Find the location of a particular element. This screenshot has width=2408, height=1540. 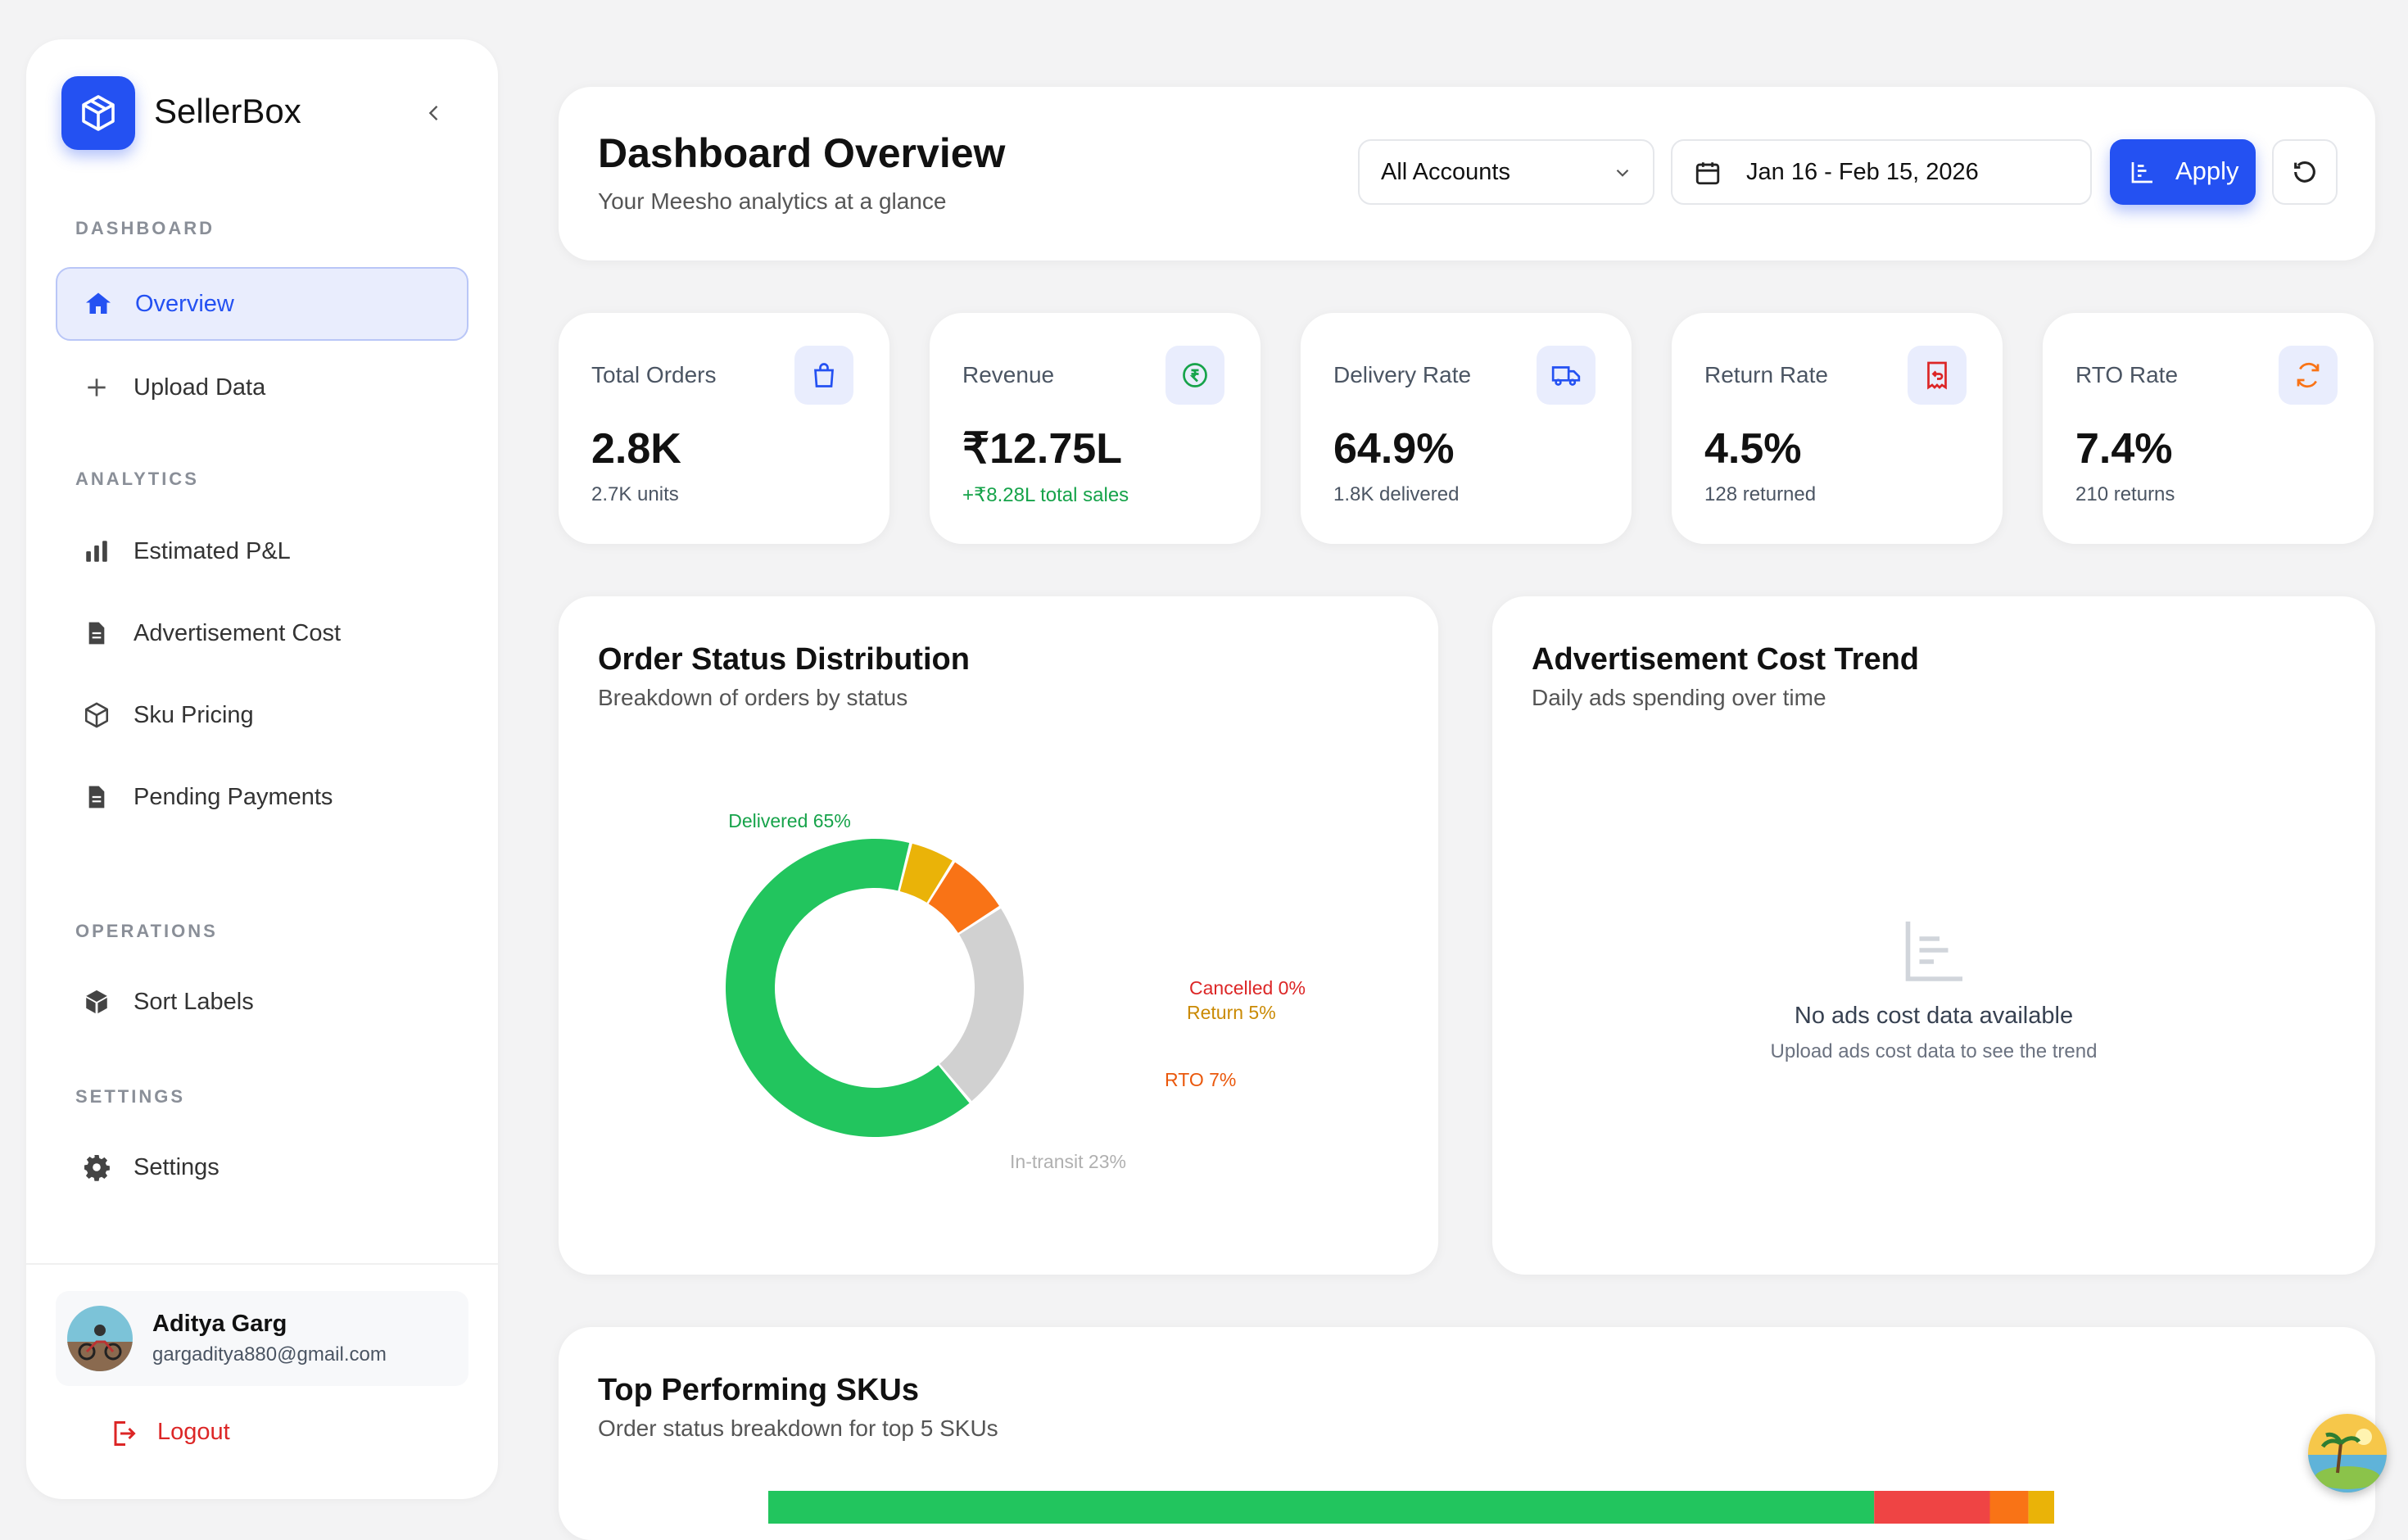

collapse-sidebar-button is located at coordinates (434, 113).